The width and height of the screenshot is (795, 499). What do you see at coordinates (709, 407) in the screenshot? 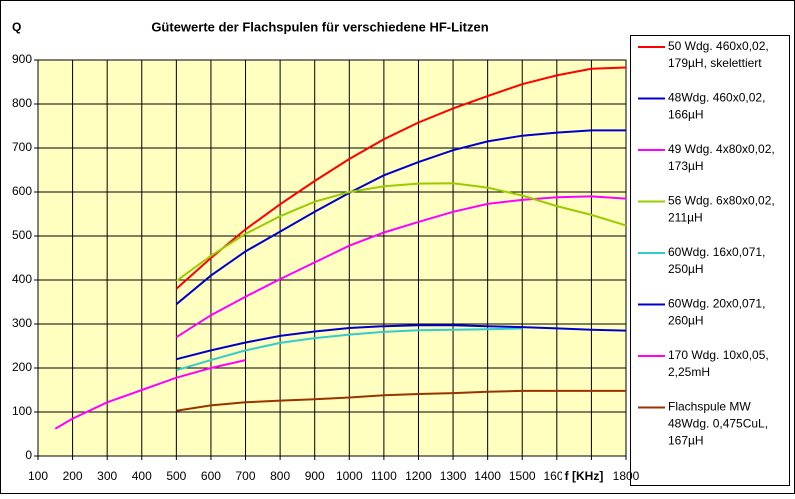
I see `legend-label: Flachspule MW` at bounding box center [709, 407].